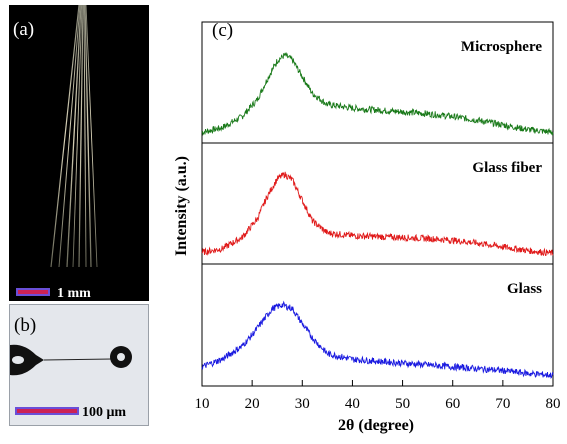  I want to click on panel-b-scale-bar, so click(47, 411).